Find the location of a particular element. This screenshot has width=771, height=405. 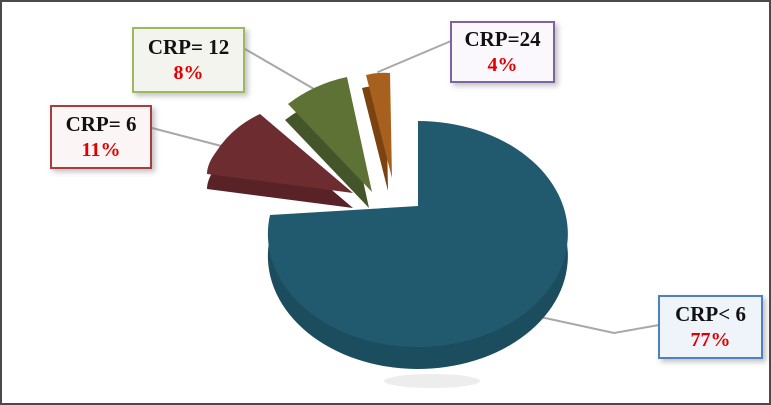

callout-crp24: CRP=24 4% is located at coordinates (502, 52).